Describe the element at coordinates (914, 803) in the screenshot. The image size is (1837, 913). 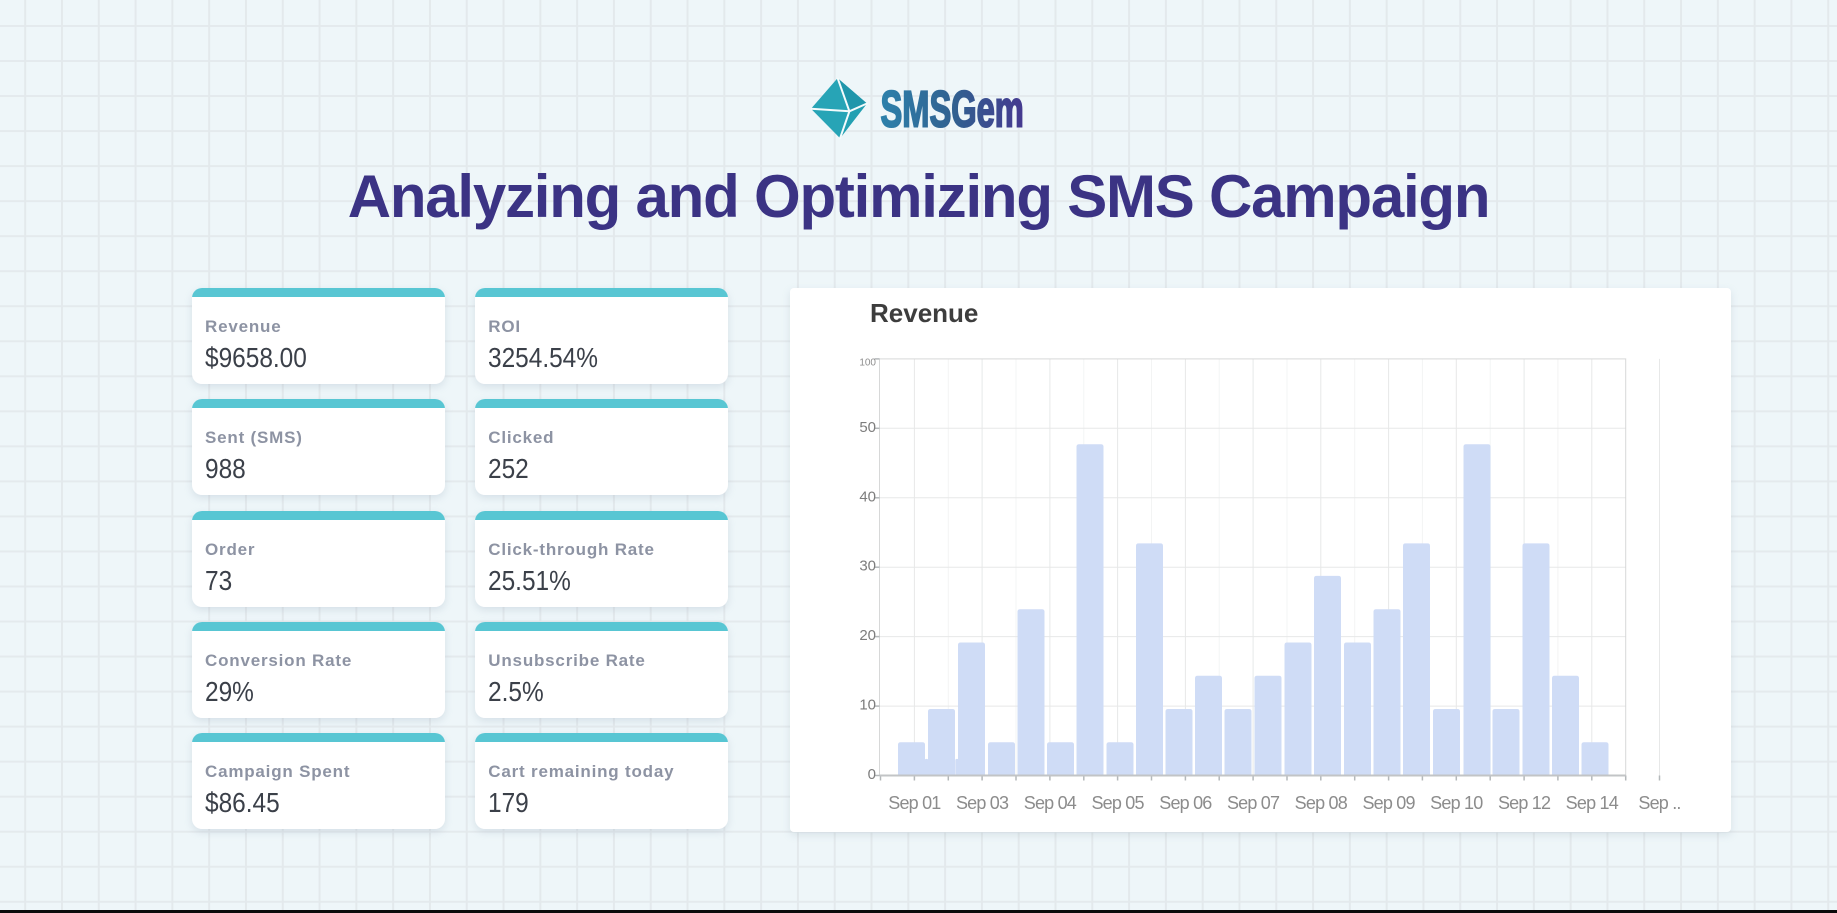
I see `svg-text: Sep 01` at that location.